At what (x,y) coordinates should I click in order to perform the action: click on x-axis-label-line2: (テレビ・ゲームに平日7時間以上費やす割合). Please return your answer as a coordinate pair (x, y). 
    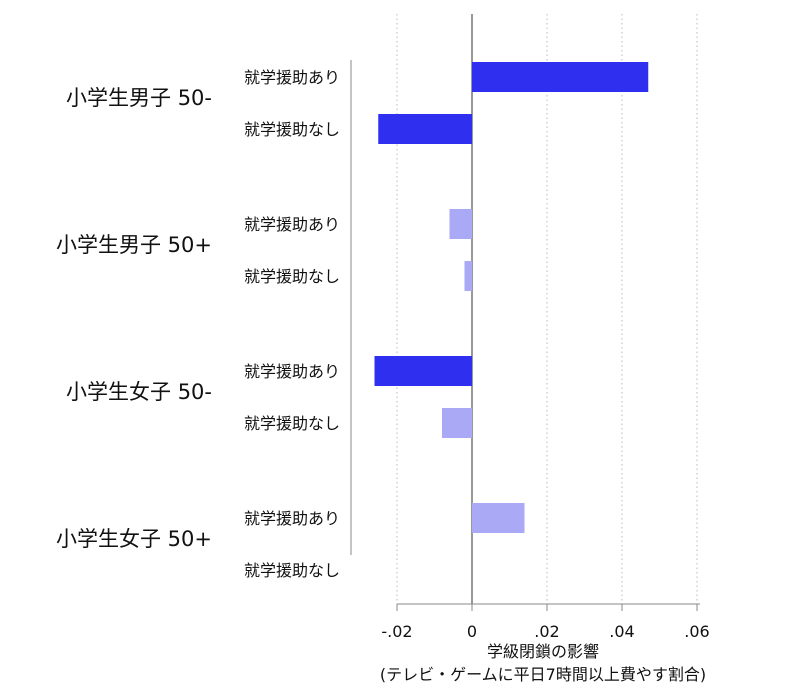
    Looking at the image, I should click on (543, 674).